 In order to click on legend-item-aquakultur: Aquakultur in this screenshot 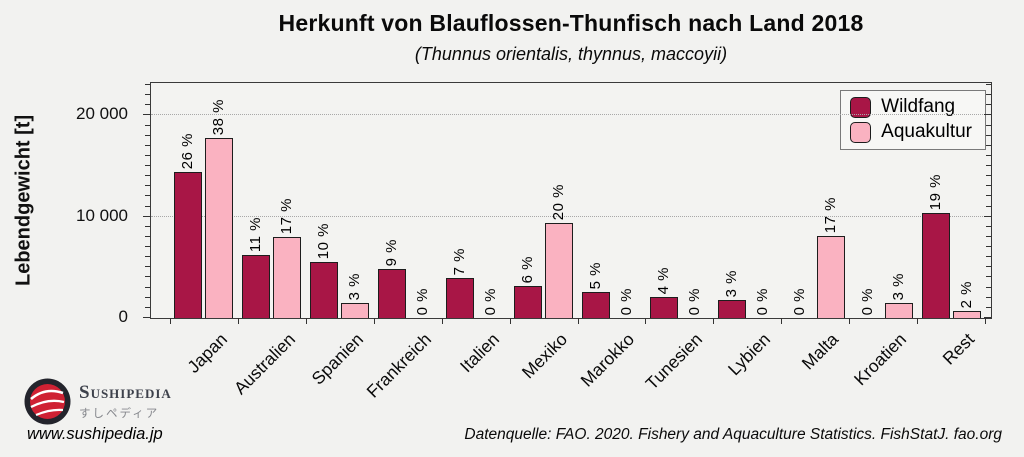, I will do `click(911, 132)`.